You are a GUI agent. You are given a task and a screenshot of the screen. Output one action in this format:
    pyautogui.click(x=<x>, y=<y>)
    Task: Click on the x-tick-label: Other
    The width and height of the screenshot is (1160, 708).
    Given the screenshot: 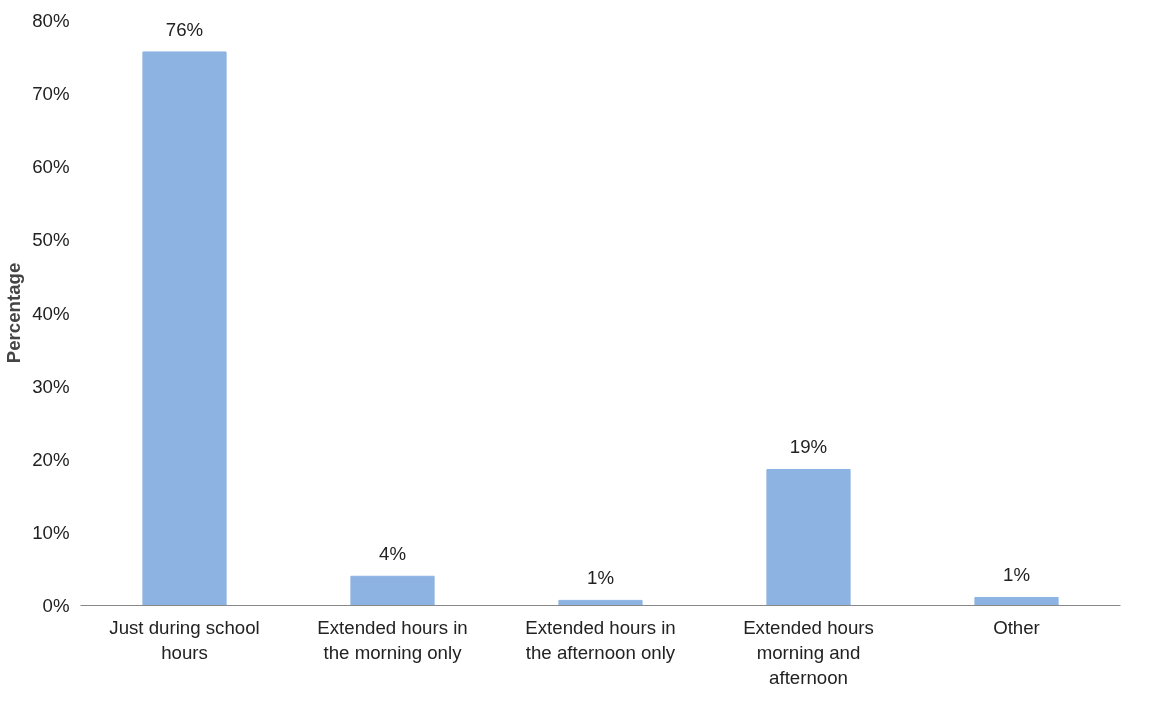 What is the action you would take?
    pyautogui.click(x=1016, y=627)
    